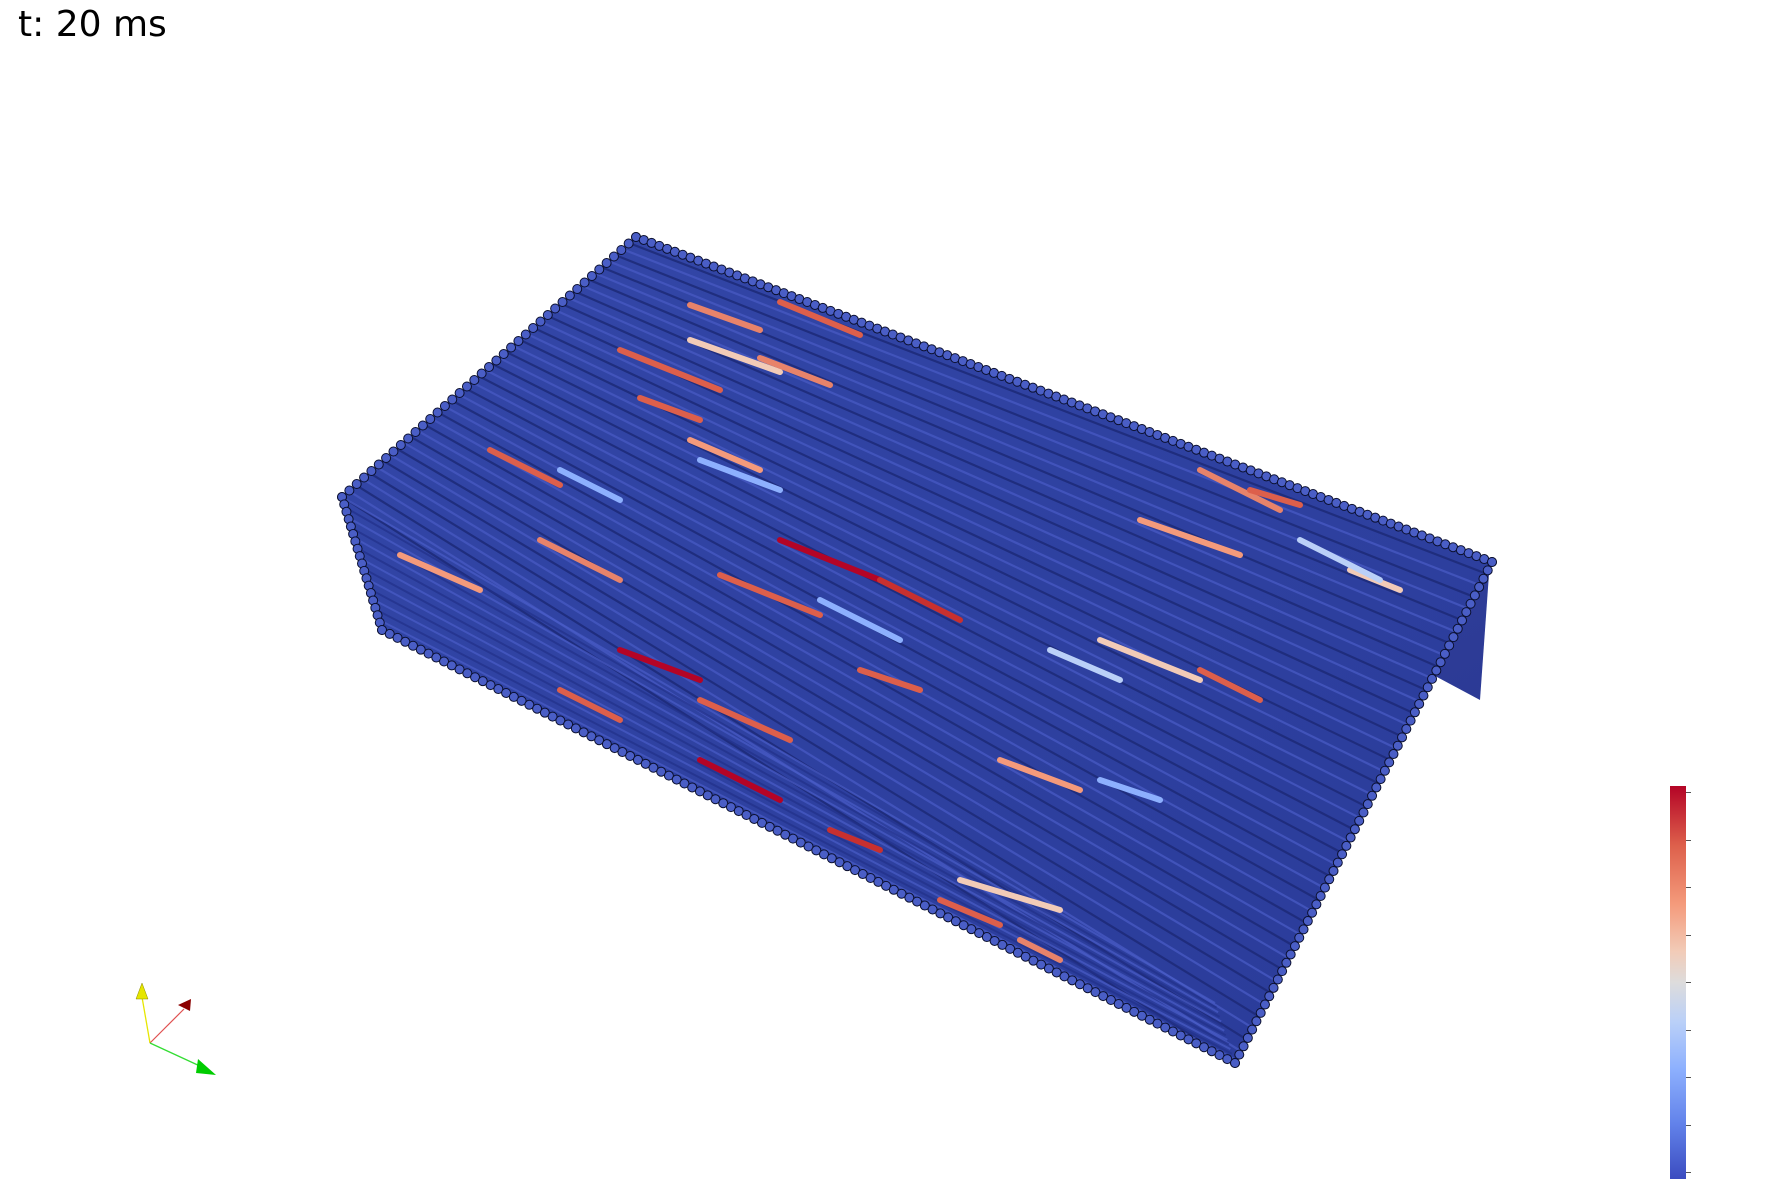 The width and height of the screenshot is (1786, 1189). Describe the element at coordinates (1678, 982) in the screenshot. I see `colorbar-gradient` at that location.